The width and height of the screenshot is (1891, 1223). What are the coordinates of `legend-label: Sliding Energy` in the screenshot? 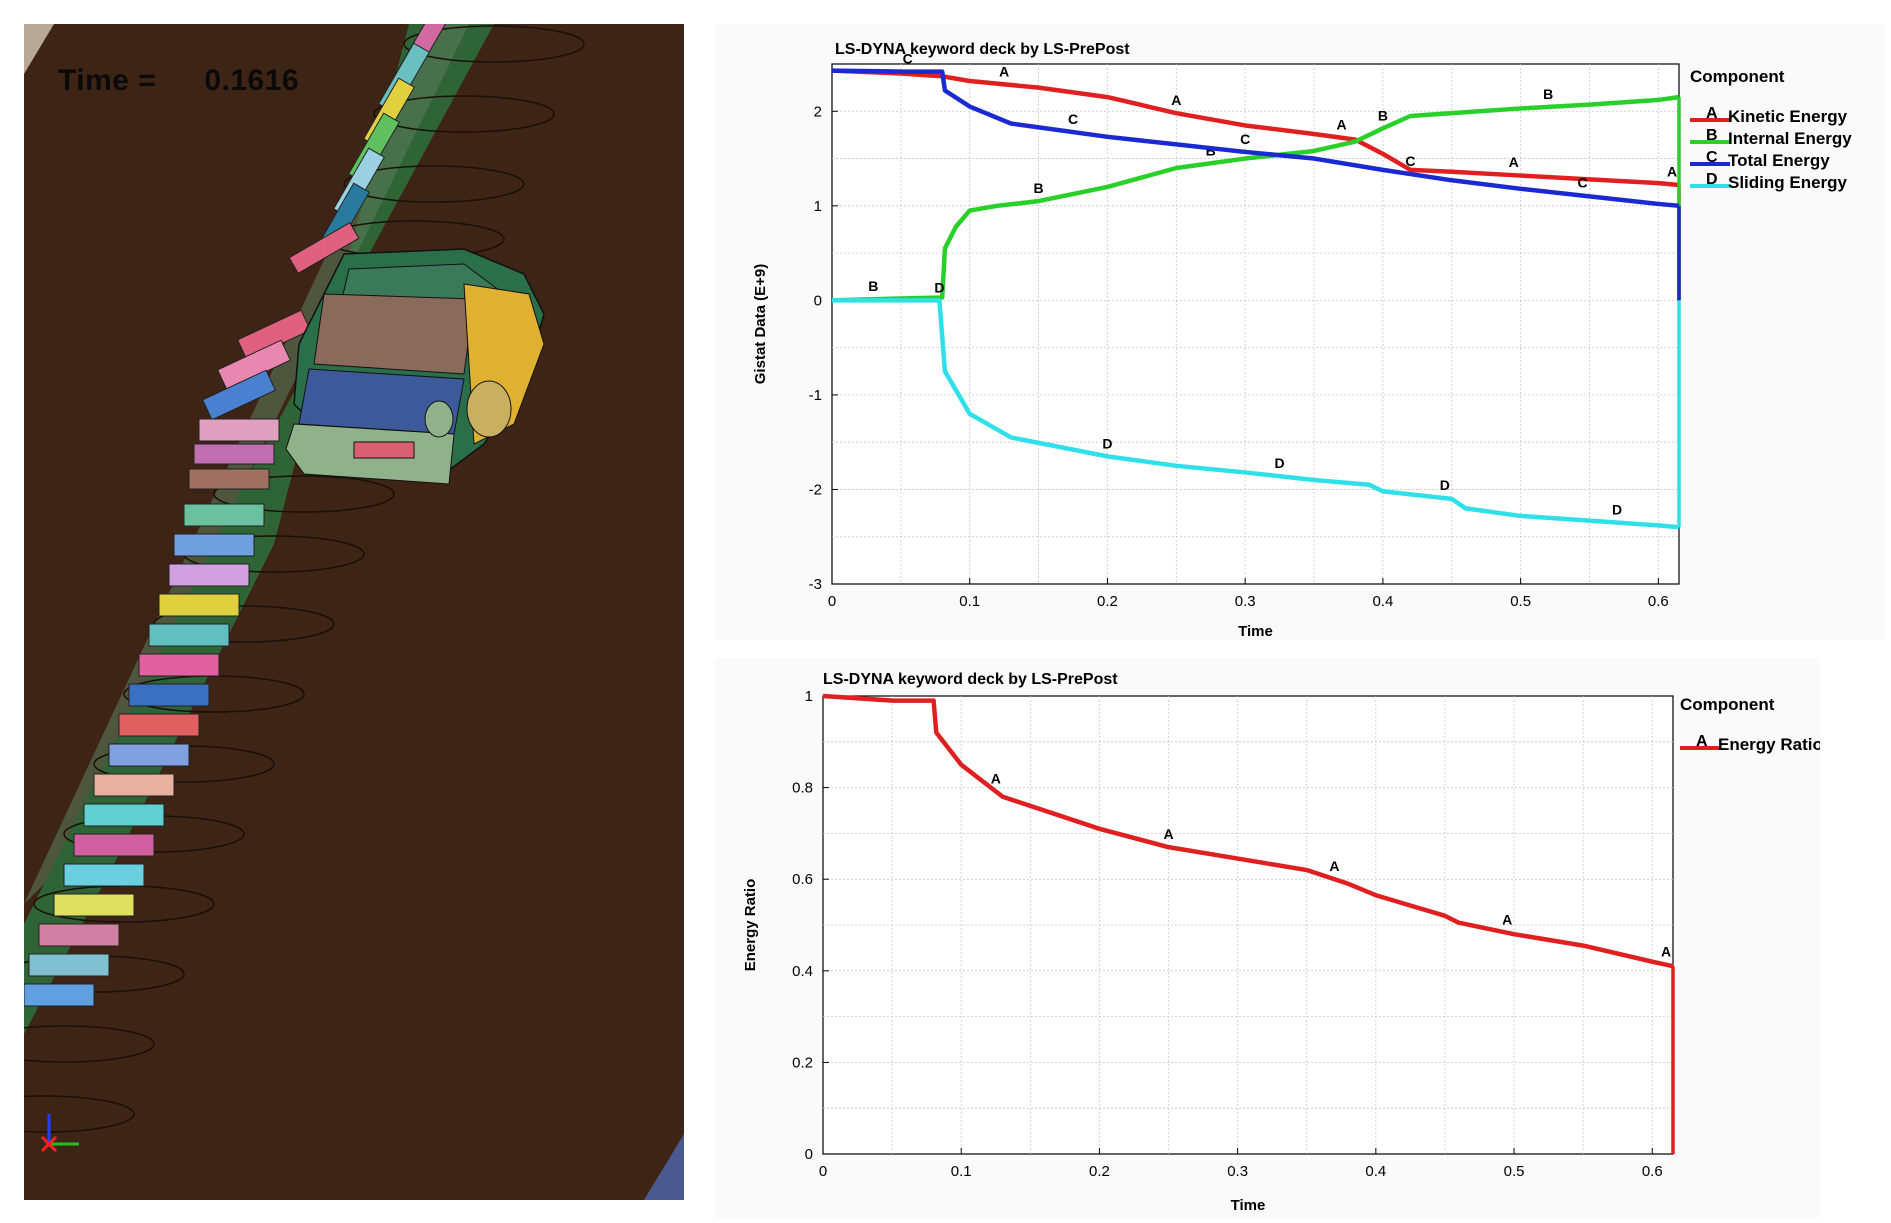 It's located at (1788, 182).